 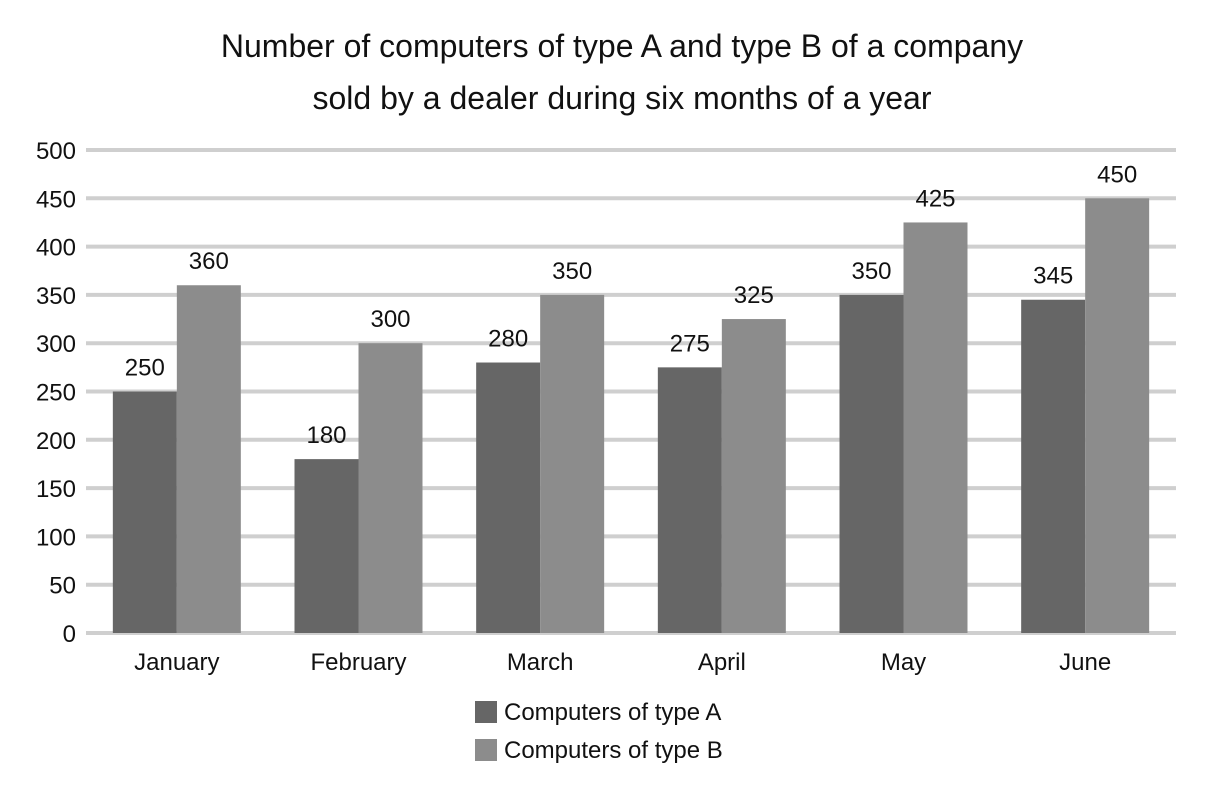 I want to click on data-label: 325, so click(x=754, y=295).